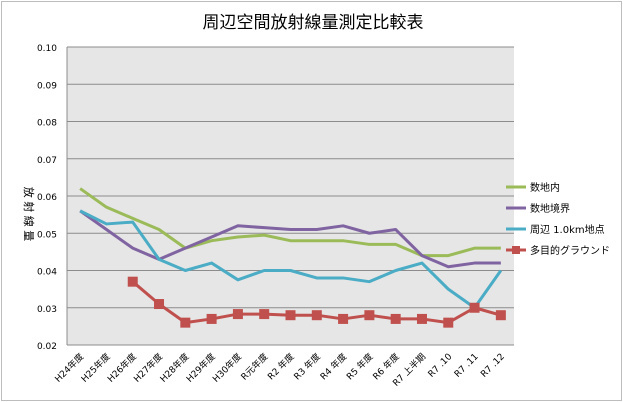  What do you see at coordinates (570, 250) in the screenshot?
I see `legend-label: 多目的グラウンド` at bounding box center [570, 250].